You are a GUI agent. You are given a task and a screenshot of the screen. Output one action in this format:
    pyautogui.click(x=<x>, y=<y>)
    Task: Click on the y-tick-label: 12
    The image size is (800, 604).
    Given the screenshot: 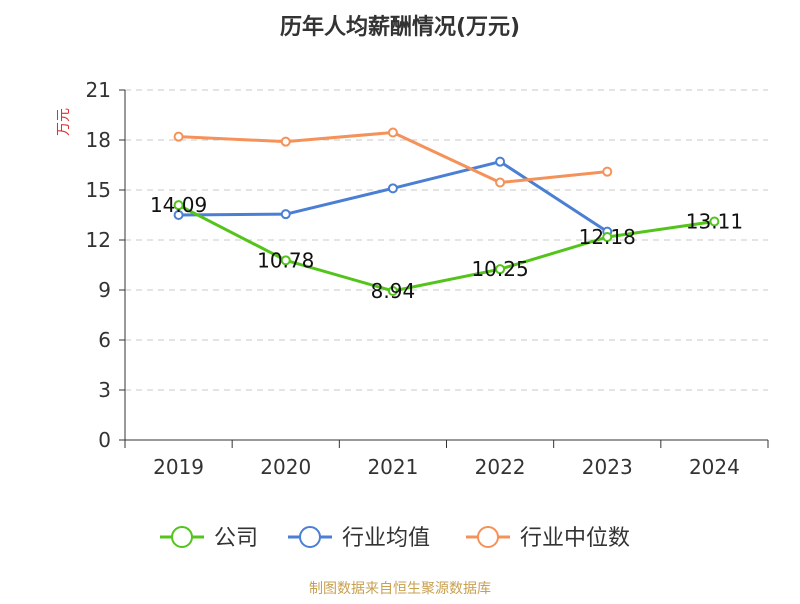 What is the action you would take?
    pyautogui.click(x=98, y=240)
    